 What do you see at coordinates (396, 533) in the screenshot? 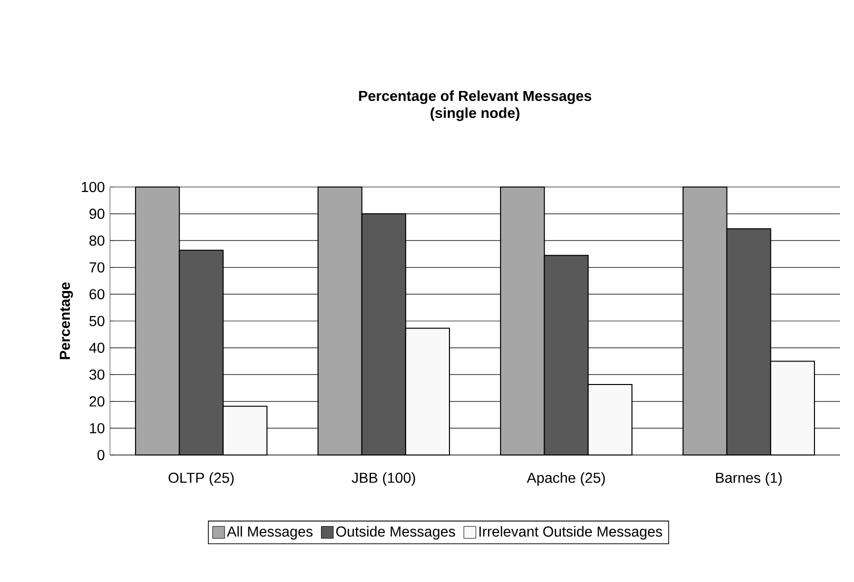
I see `legend-label: Outside Messages` at bounding box center [396, 533].